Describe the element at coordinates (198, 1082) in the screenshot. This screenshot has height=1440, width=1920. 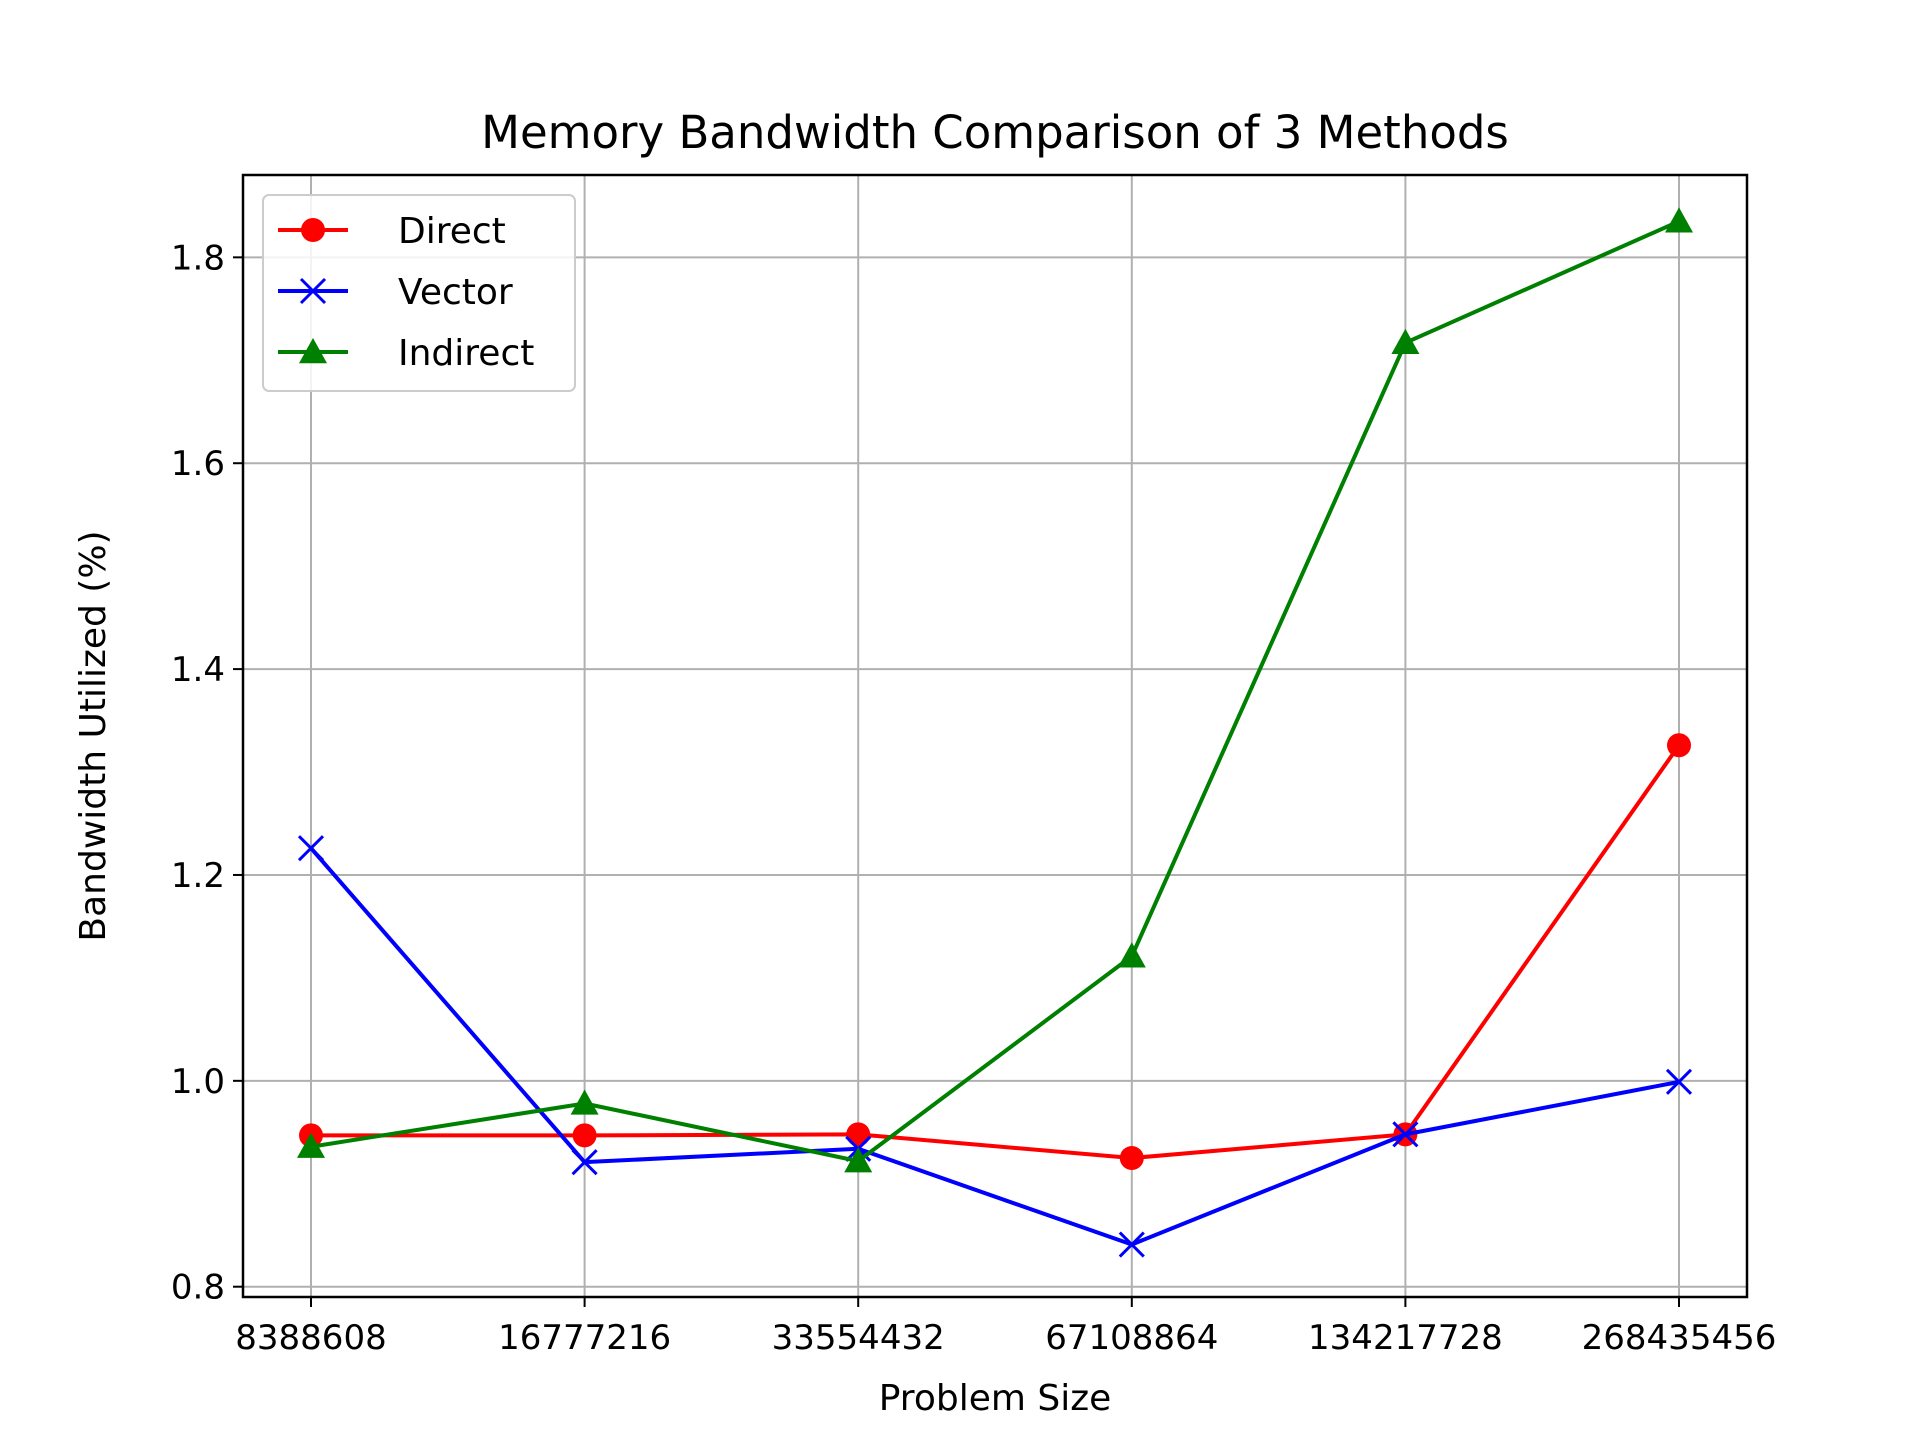
I see `y-tick-label: 1.0` at that location.